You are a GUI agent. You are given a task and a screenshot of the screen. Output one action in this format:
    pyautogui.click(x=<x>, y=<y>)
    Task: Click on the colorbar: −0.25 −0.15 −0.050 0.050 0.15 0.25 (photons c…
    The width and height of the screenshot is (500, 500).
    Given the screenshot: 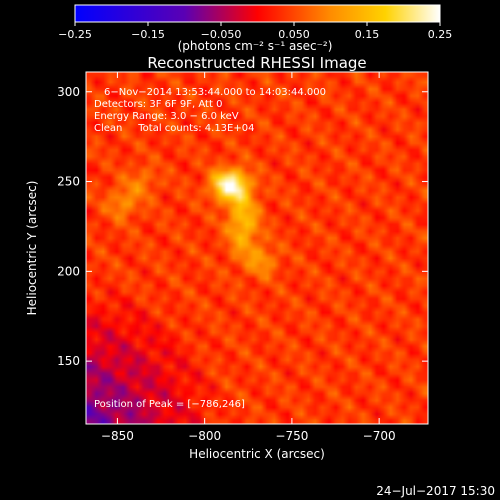 What is the action you would take?
    pyautogui.click(x=255, y=28)
    